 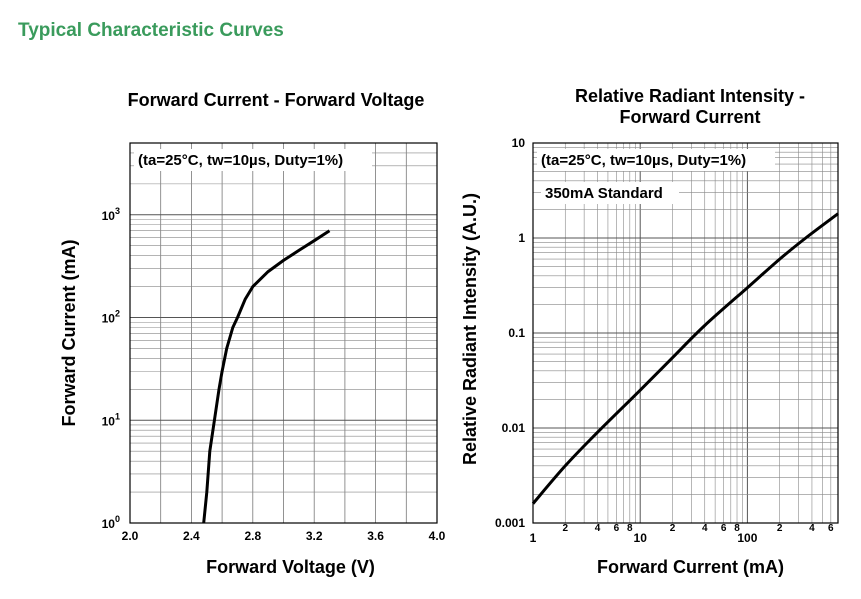 What do you see at coordinates (510, 523) in the screenshot?
I see `chart2-y-tick-label: 0.001` at bounding box center [510, 523].